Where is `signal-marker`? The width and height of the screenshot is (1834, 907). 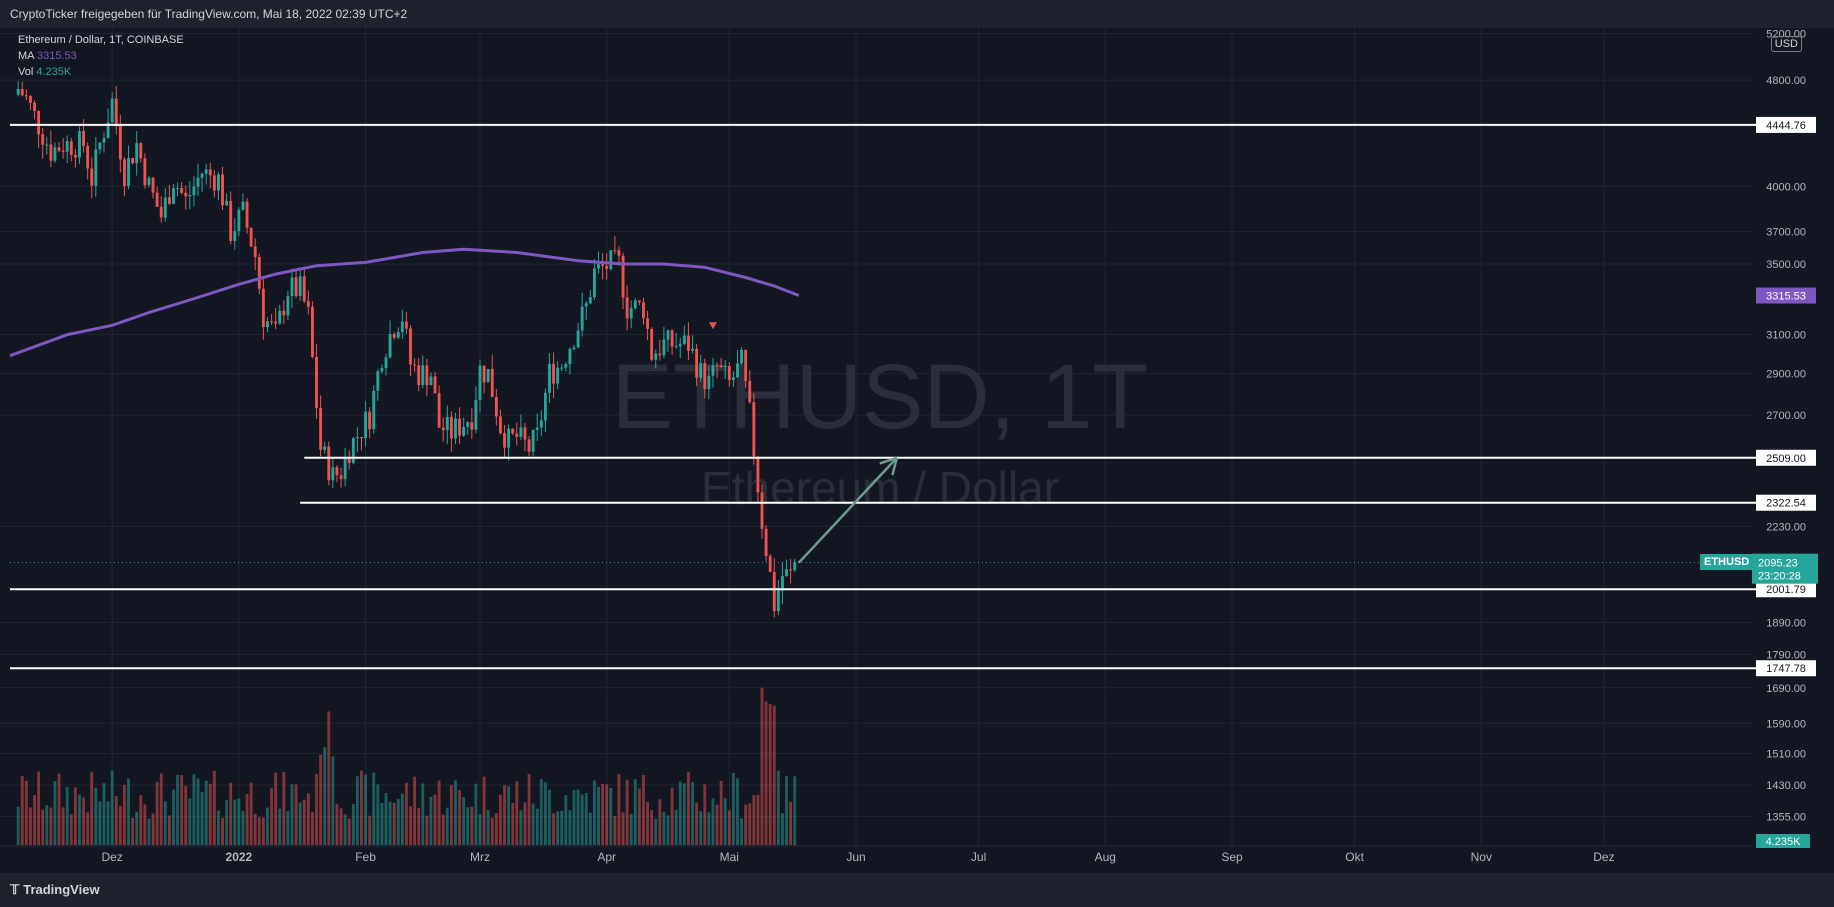
signal-marker is located at coordinates (712, 326).